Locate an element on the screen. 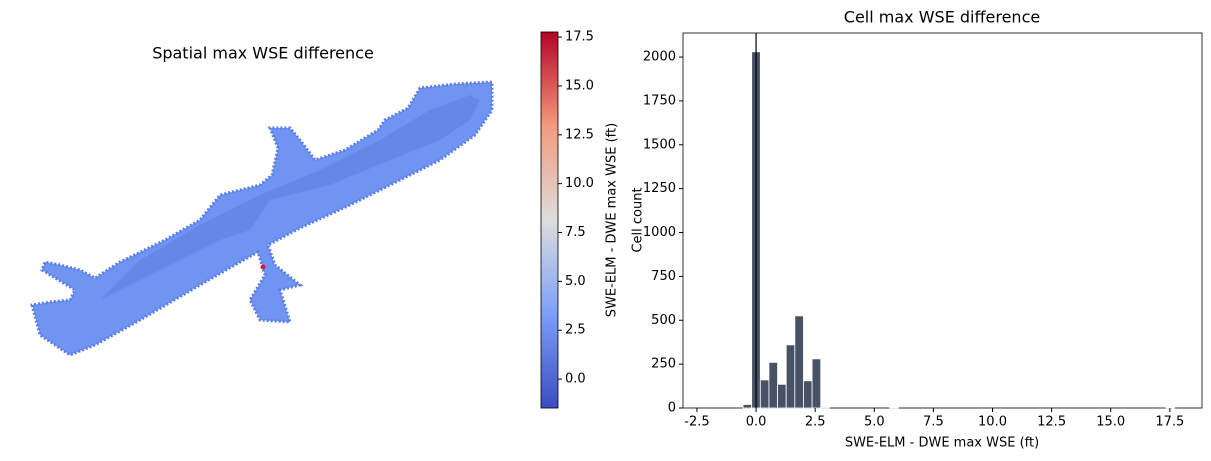 The width and height of the screenshot is (1211, 461). x-tick-label: 0.0 is located at coordinates (756, 422).